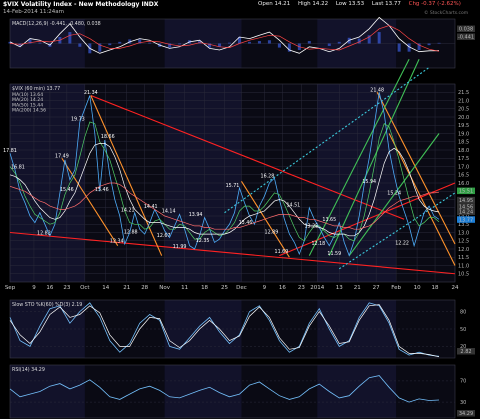 This screenshot has width=480, height=419. I want to click on price-last-value-label: 14.95, so click(466, 201).